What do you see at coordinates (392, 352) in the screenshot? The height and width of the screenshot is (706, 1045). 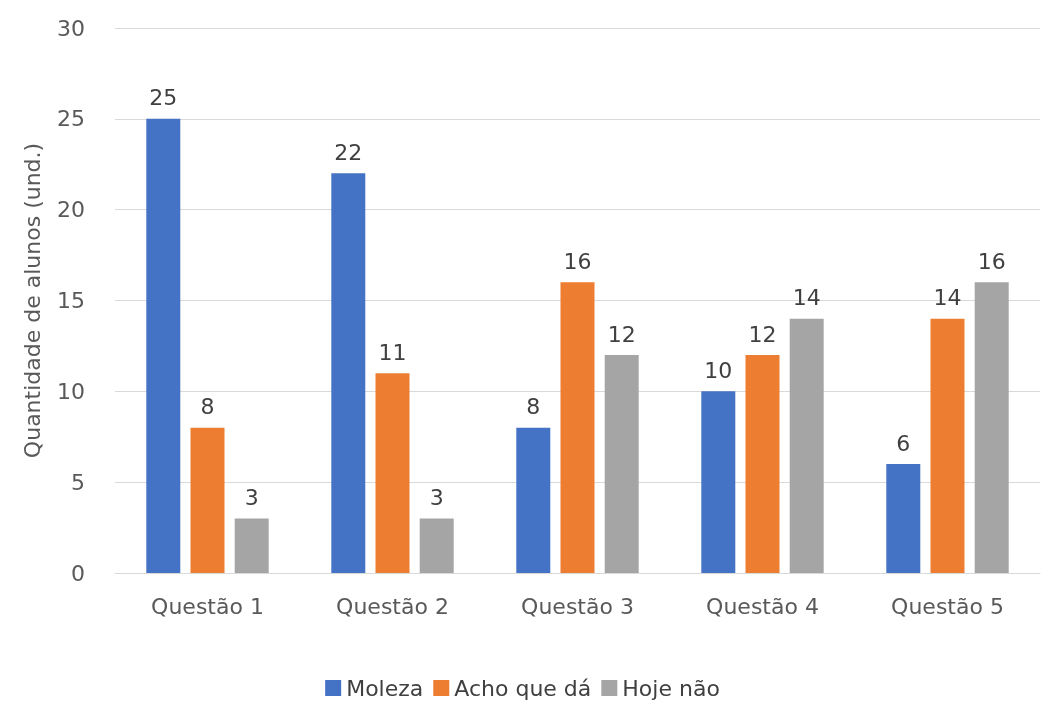 I see `data-label: 11` at bounding box center [392, 352].